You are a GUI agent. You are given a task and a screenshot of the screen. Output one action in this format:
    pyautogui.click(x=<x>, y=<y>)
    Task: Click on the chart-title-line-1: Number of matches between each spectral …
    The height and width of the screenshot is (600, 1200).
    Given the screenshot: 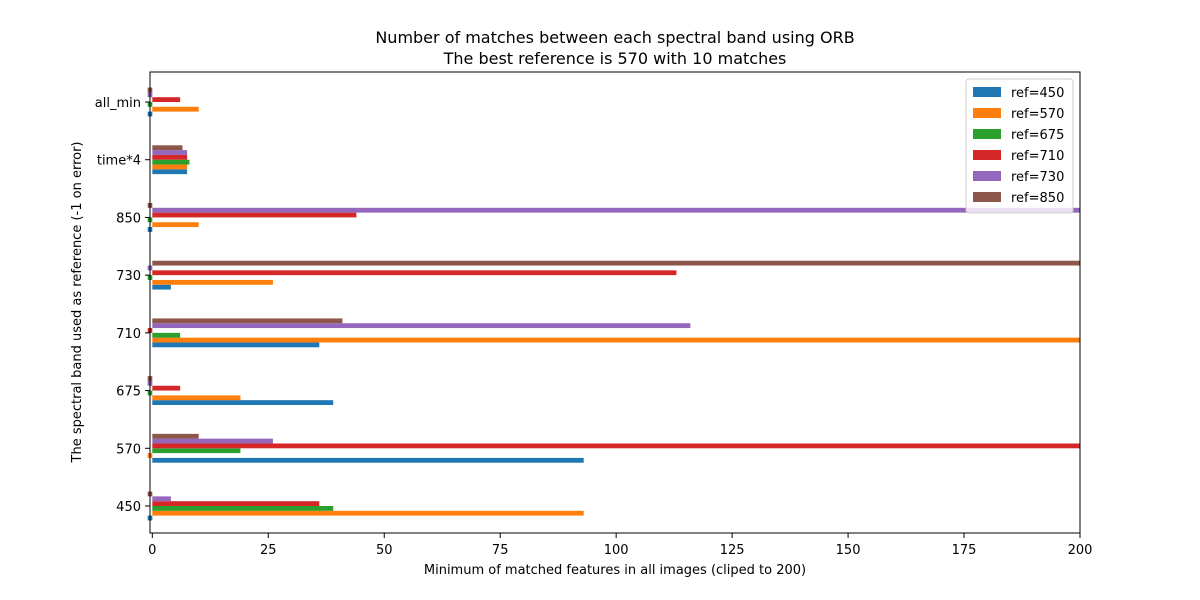 What is the action you would take?
    pyautogui.click(x=614, y=37)
    